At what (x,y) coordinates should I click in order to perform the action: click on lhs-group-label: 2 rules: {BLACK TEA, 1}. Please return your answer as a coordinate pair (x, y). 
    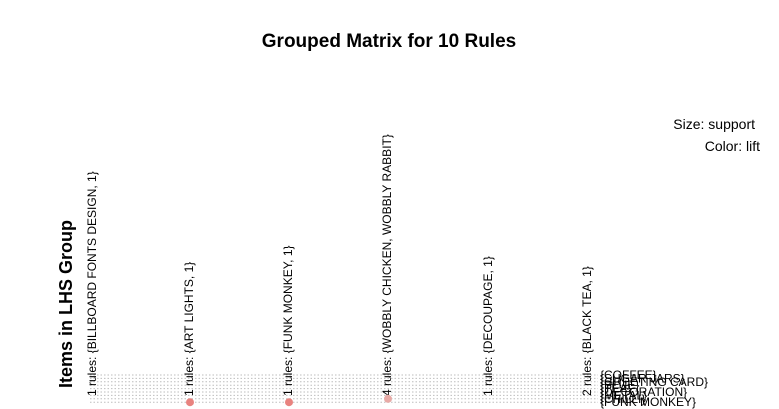
    Looking at the image, I should click on (587, 331).